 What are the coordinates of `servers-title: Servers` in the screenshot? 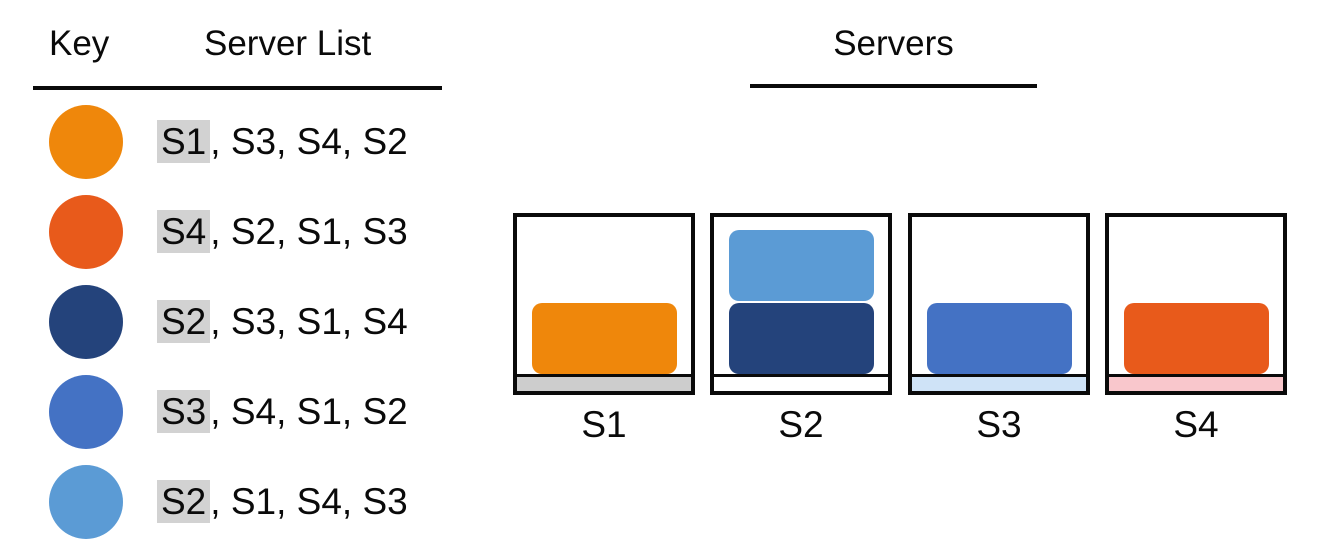 It's located at (893, 43).